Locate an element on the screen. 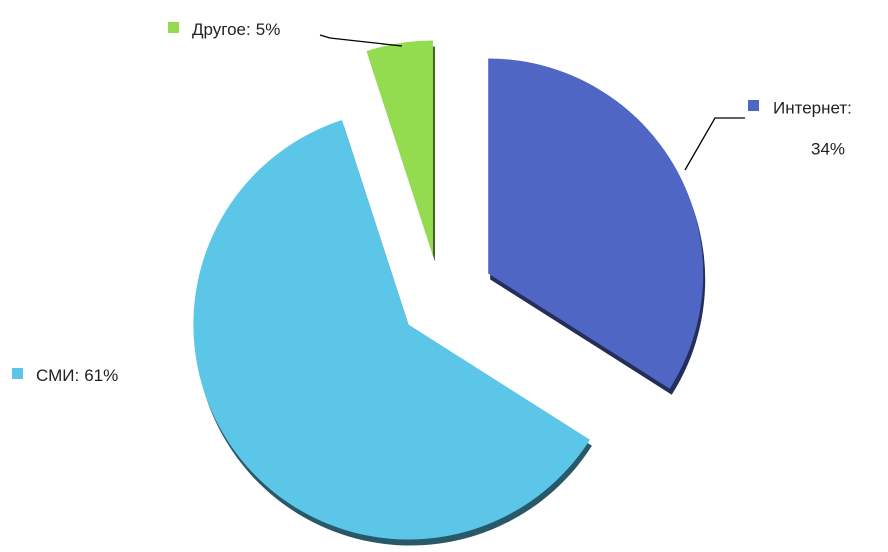 The image size is (888, 552). value-label: 34% is located at coordinates (828, 148).